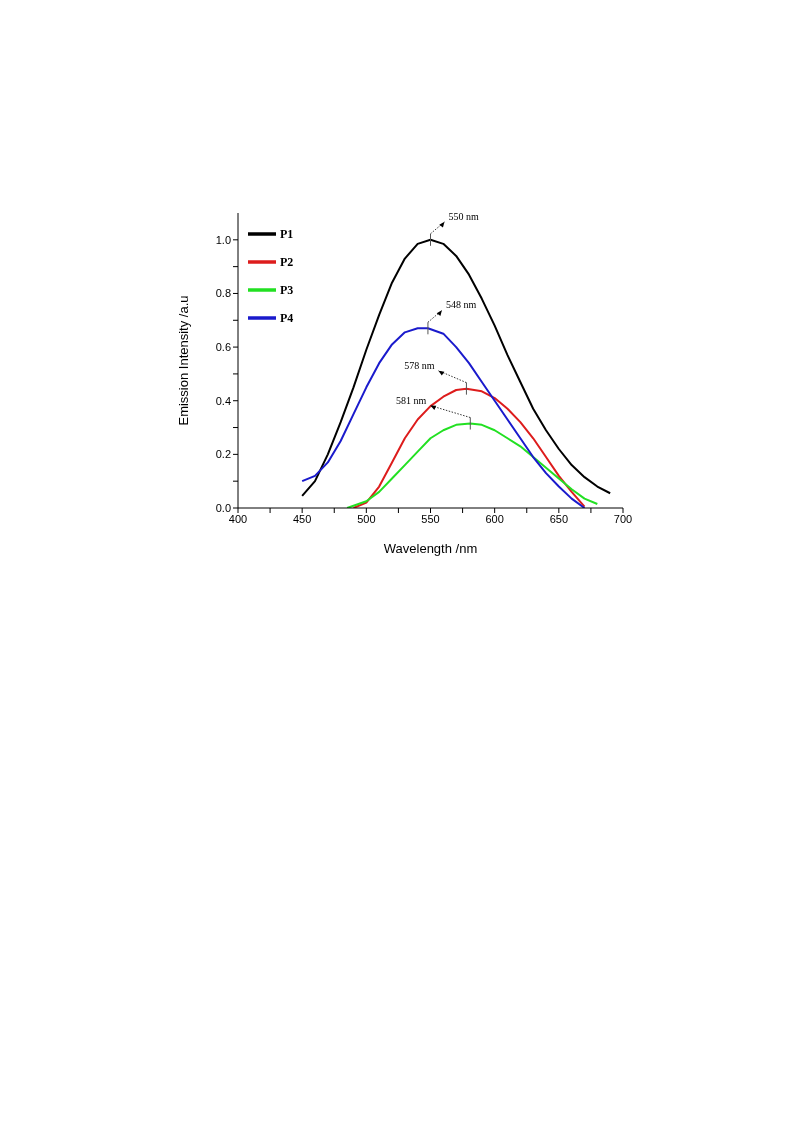 The width and height of the screenshot is (793, 1123). What do you see at coordinates (287, 318) in the screenshot?
I see `legend-label: P4` at bounding box center [287, 318].